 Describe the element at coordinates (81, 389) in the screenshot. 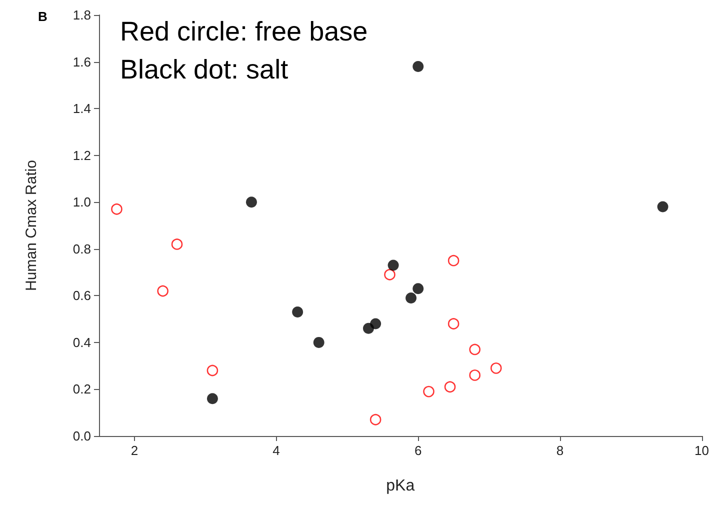

I see `y-tick-label: 0.2` at that location.